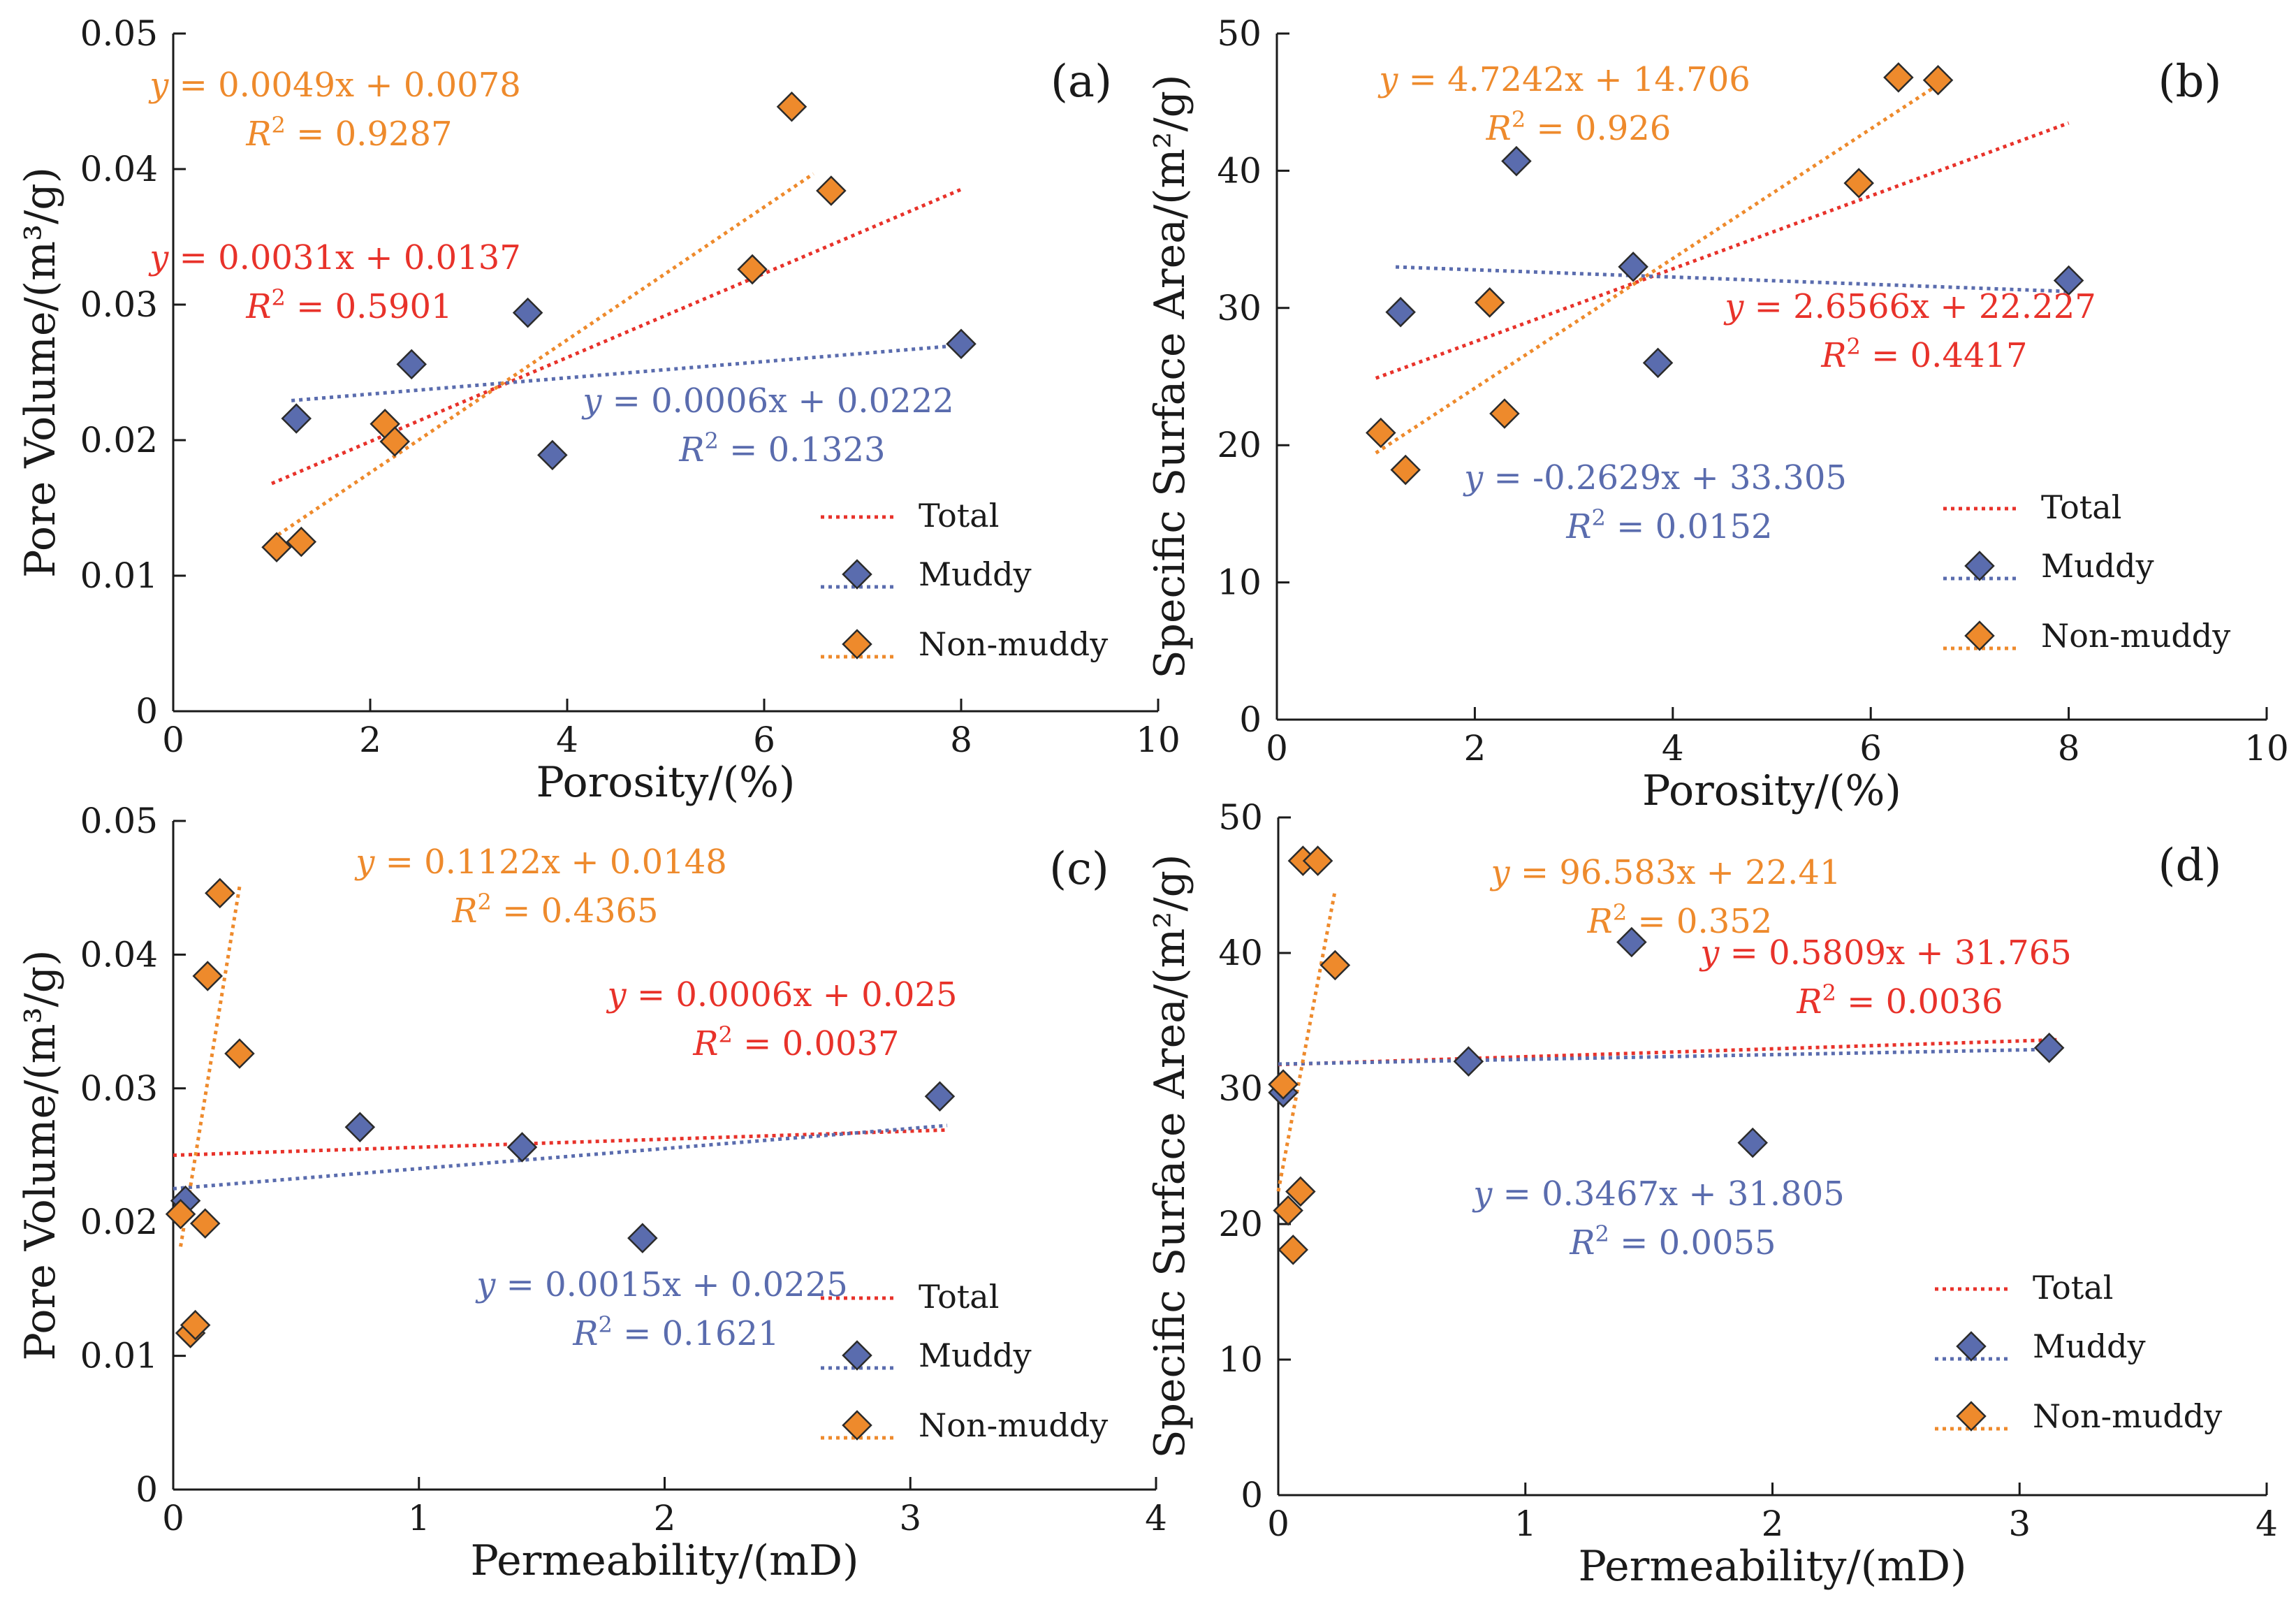 The height and width of the screenshot is (1616, 2296). Describe the element at coordinates (1598, 128) in the screenshot. I see `r2-value: = 0.926` at that location.